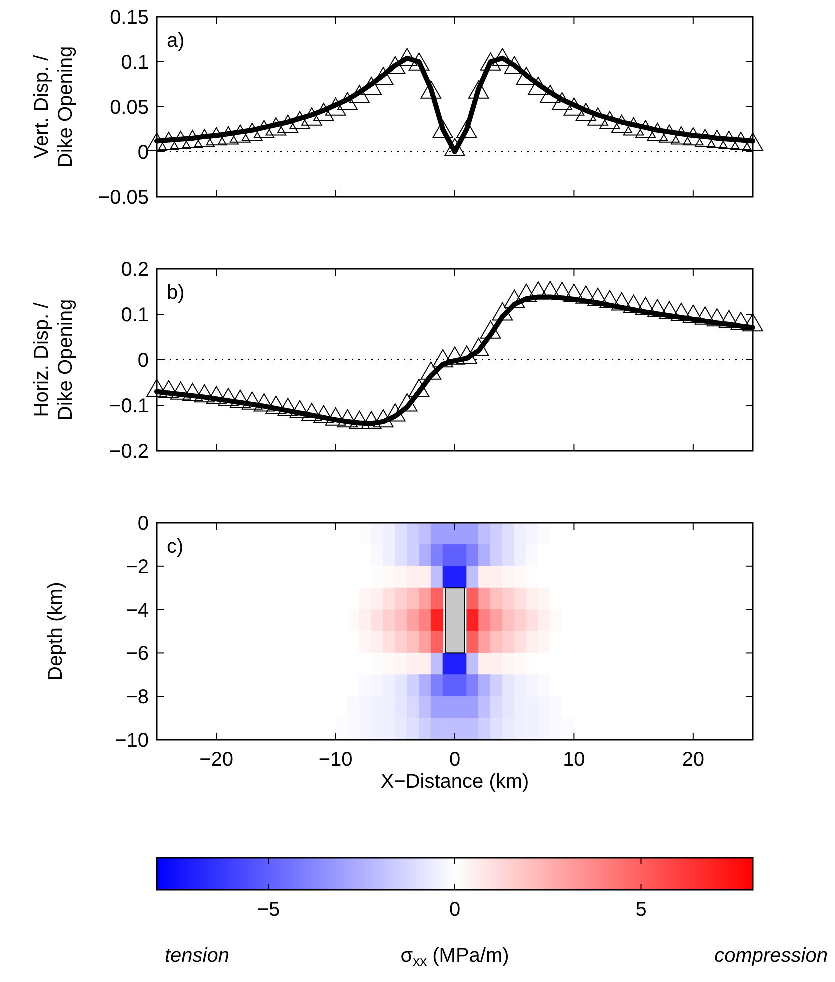  I want to click on text: tension, so click(197, 956).